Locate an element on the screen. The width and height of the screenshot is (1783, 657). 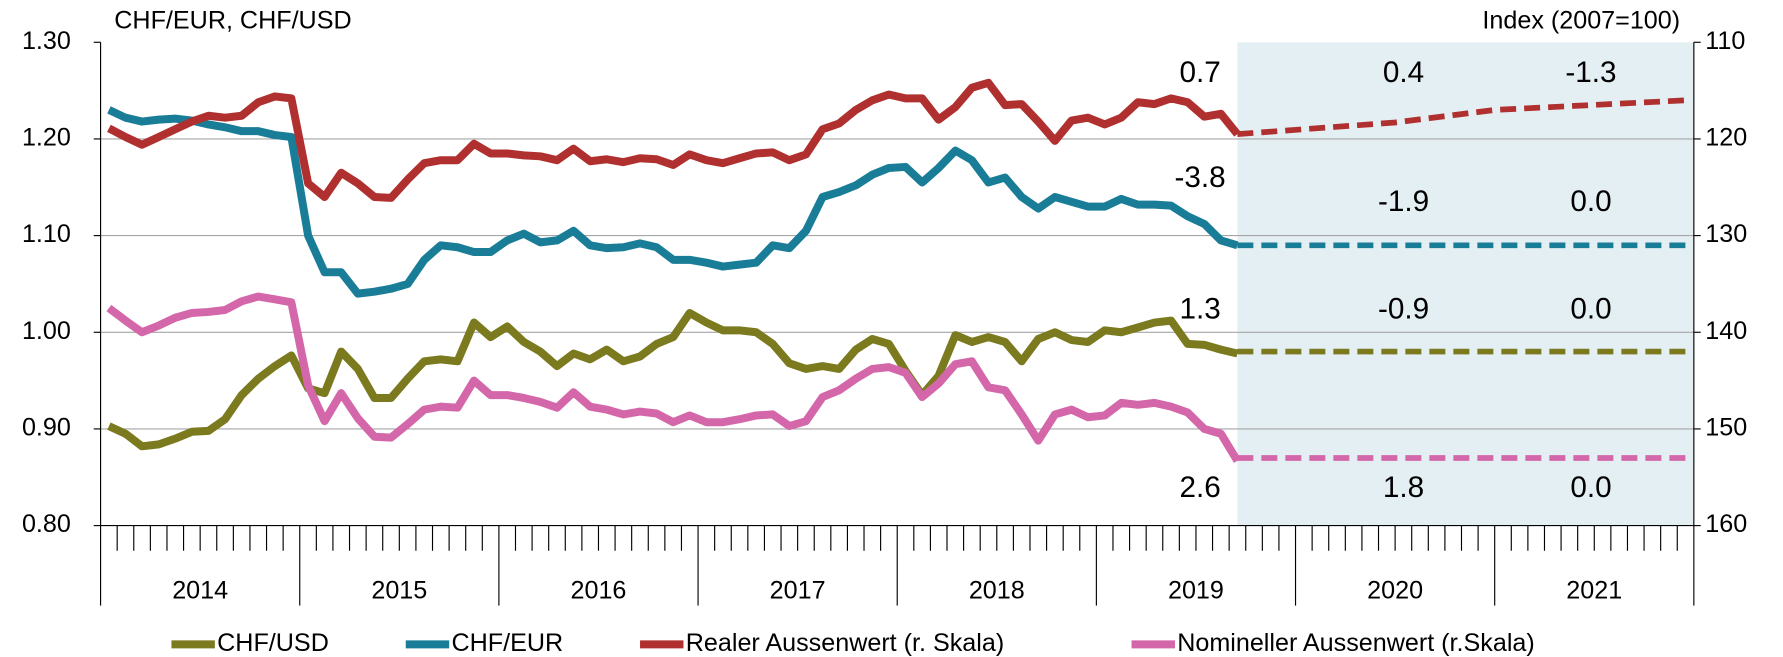
legend-label: CHF/USD is located at coordinates (273, 643).